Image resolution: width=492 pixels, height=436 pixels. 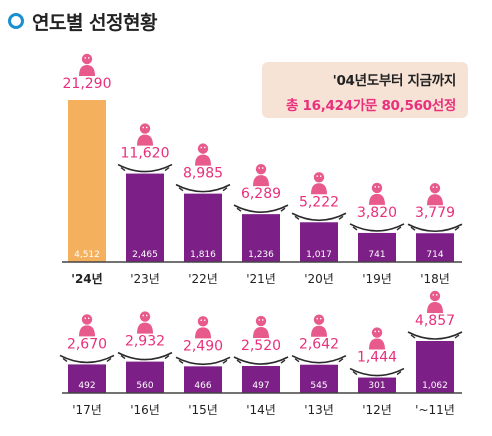 What do you see at coordinates (94, 22) in the screenshot?
I see `page-title: 연도별 선정현황` at bounding box center [94, 22].